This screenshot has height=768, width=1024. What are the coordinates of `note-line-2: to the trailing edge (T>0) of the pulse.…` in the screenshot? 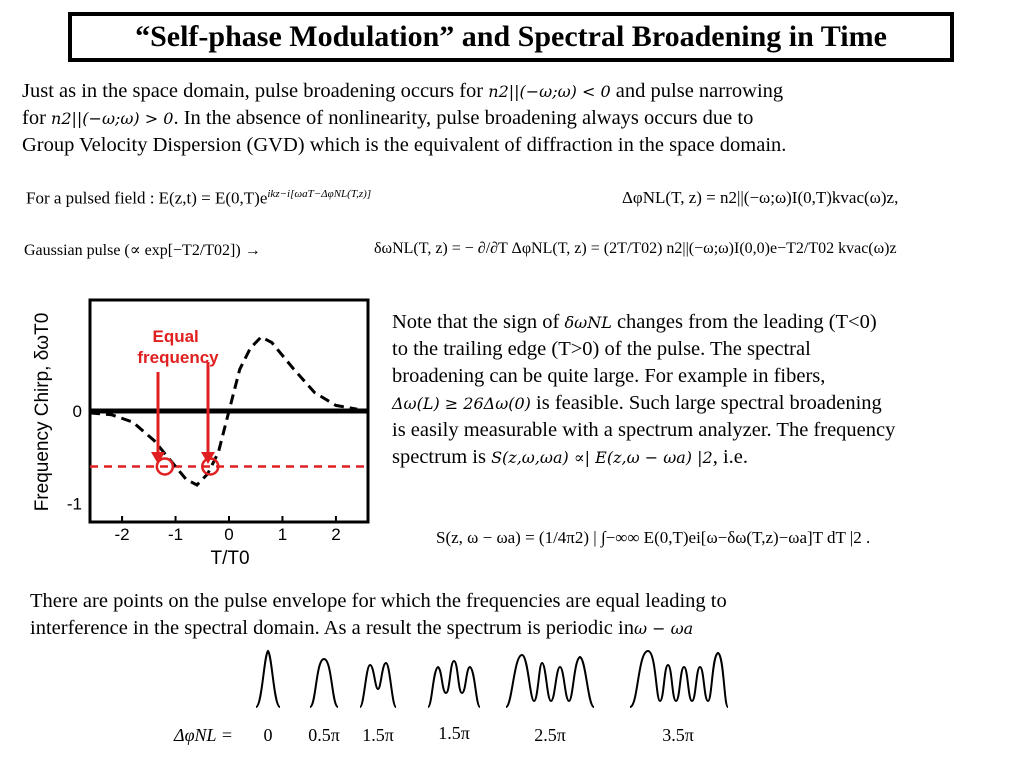 It's located at (601, 349).